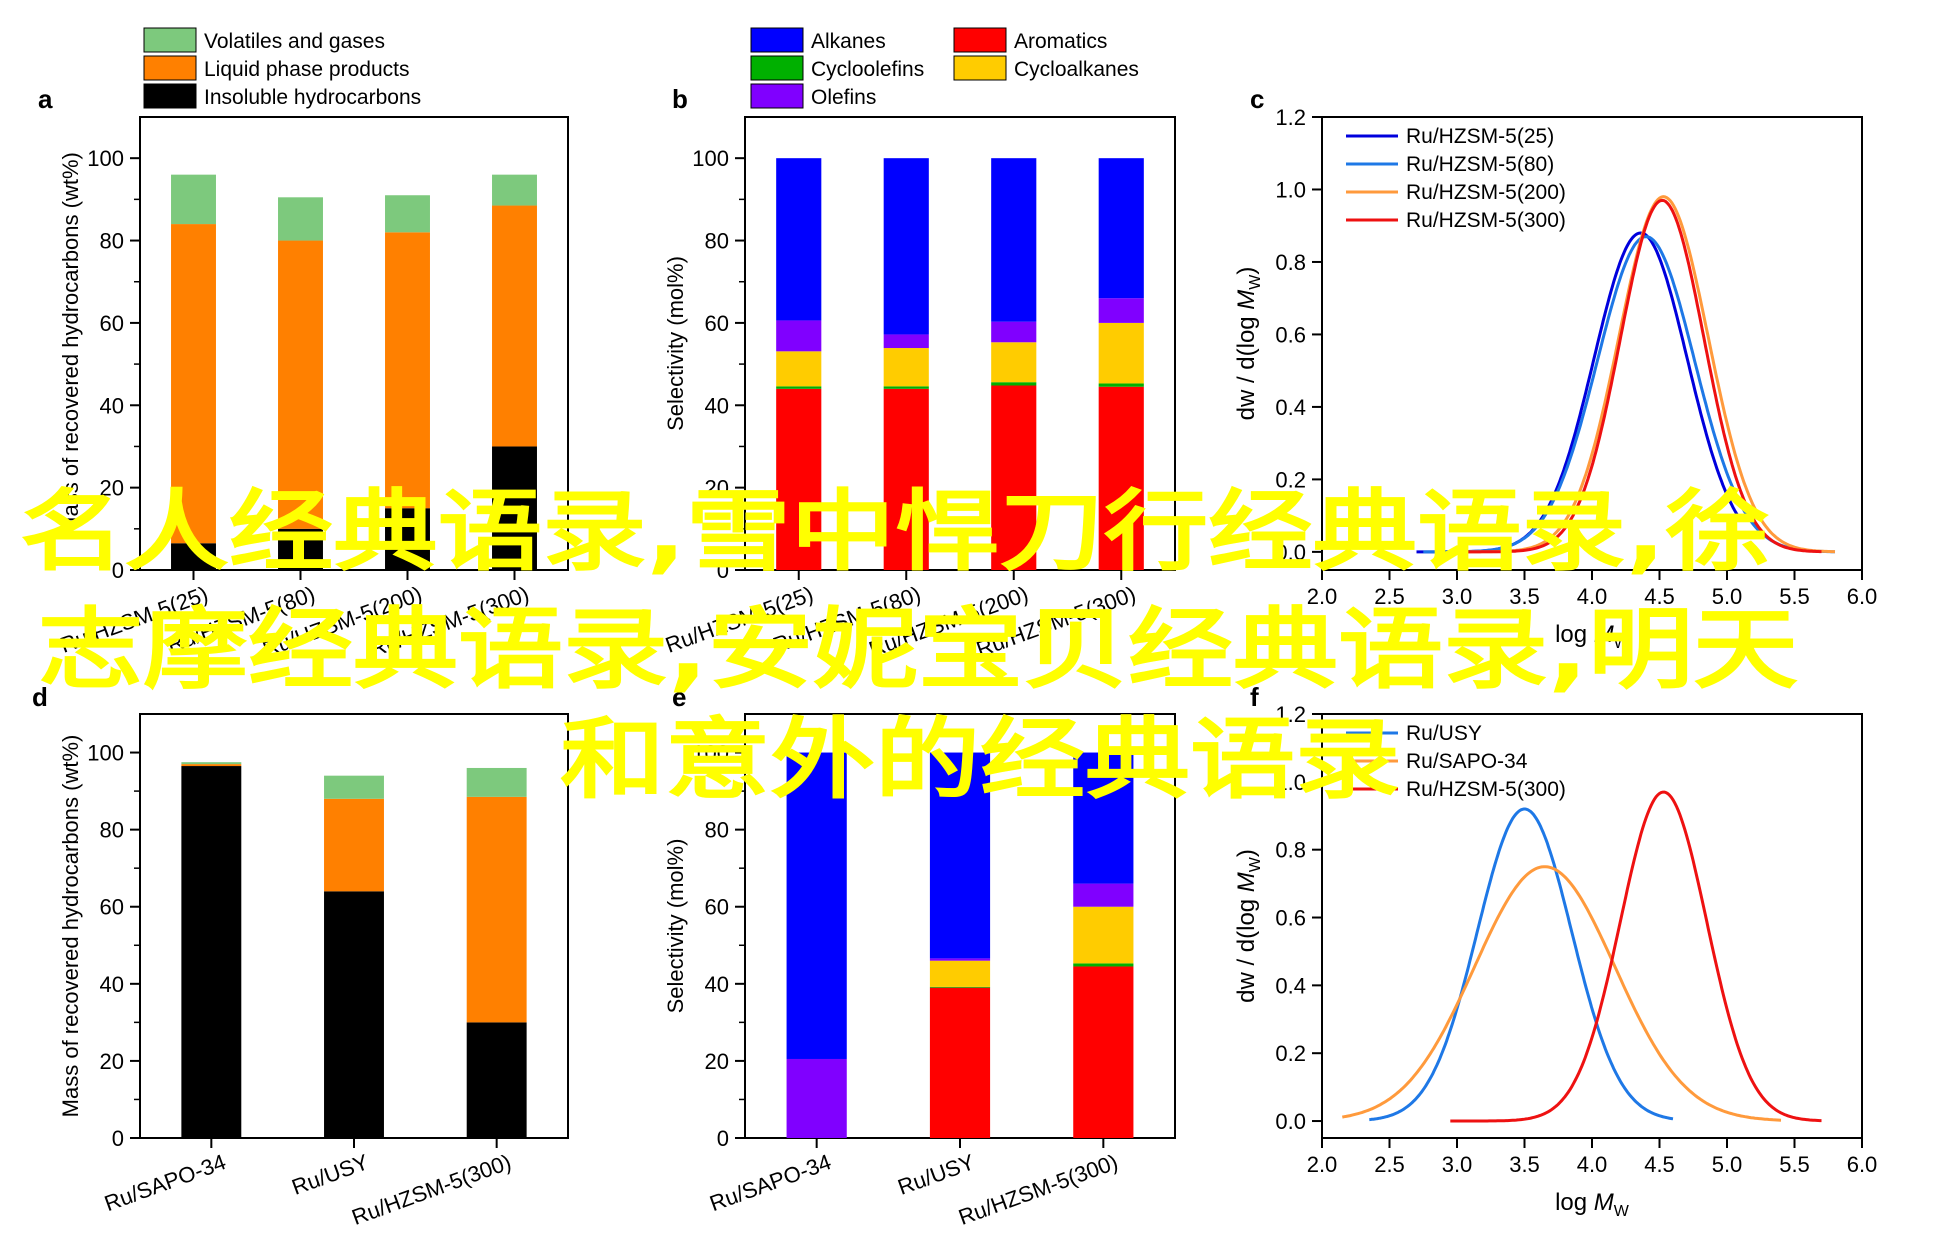 This screenshot has width=1952, height=1256. I want to click on panel-b-frame, so click(960, 343).